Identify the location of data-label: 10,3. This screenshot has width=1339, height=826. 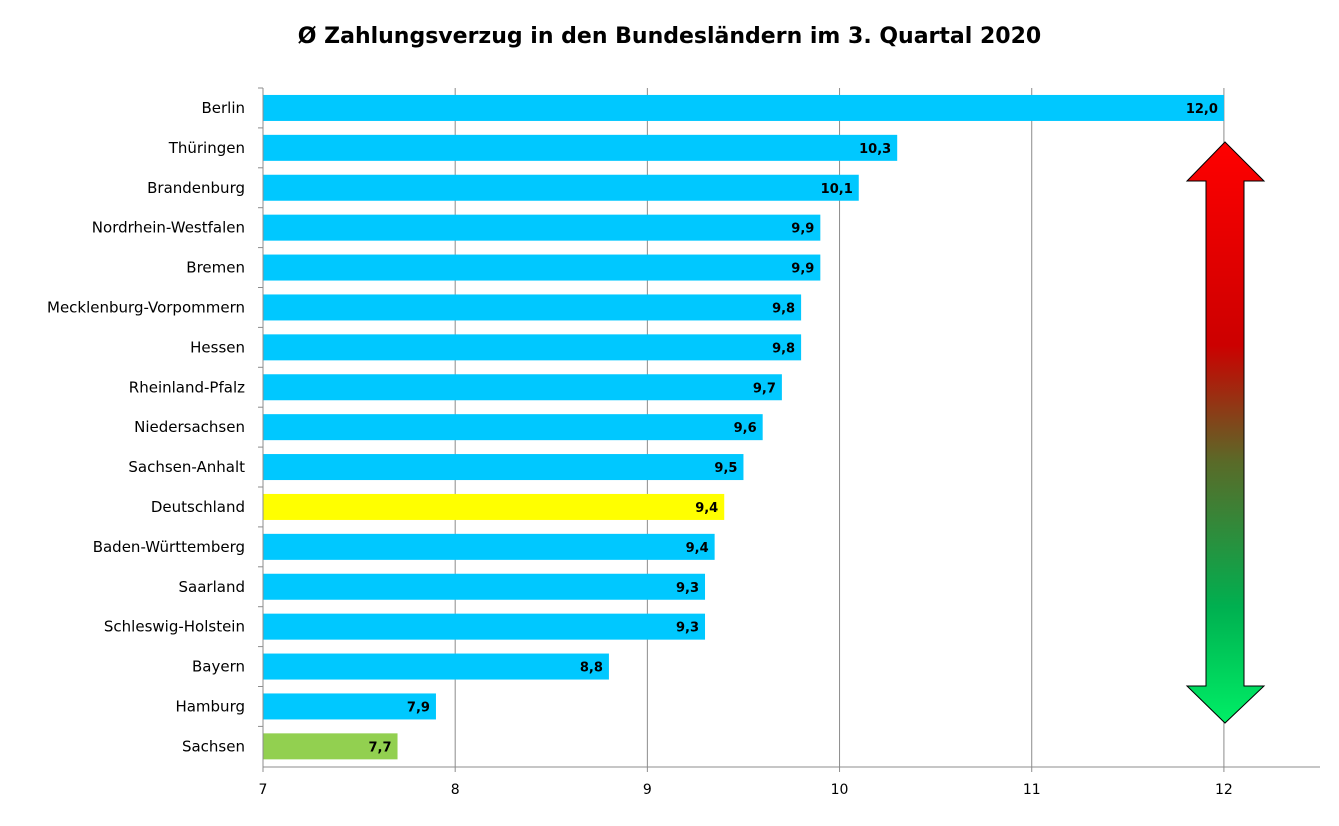
(875, 149).